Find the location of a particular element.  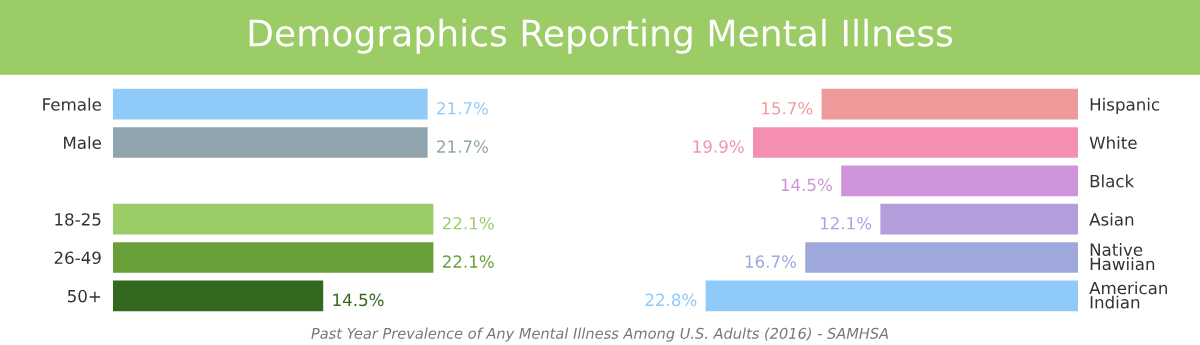

y-tick-label: Native Hawiian is located at coordinates (1122, 257).